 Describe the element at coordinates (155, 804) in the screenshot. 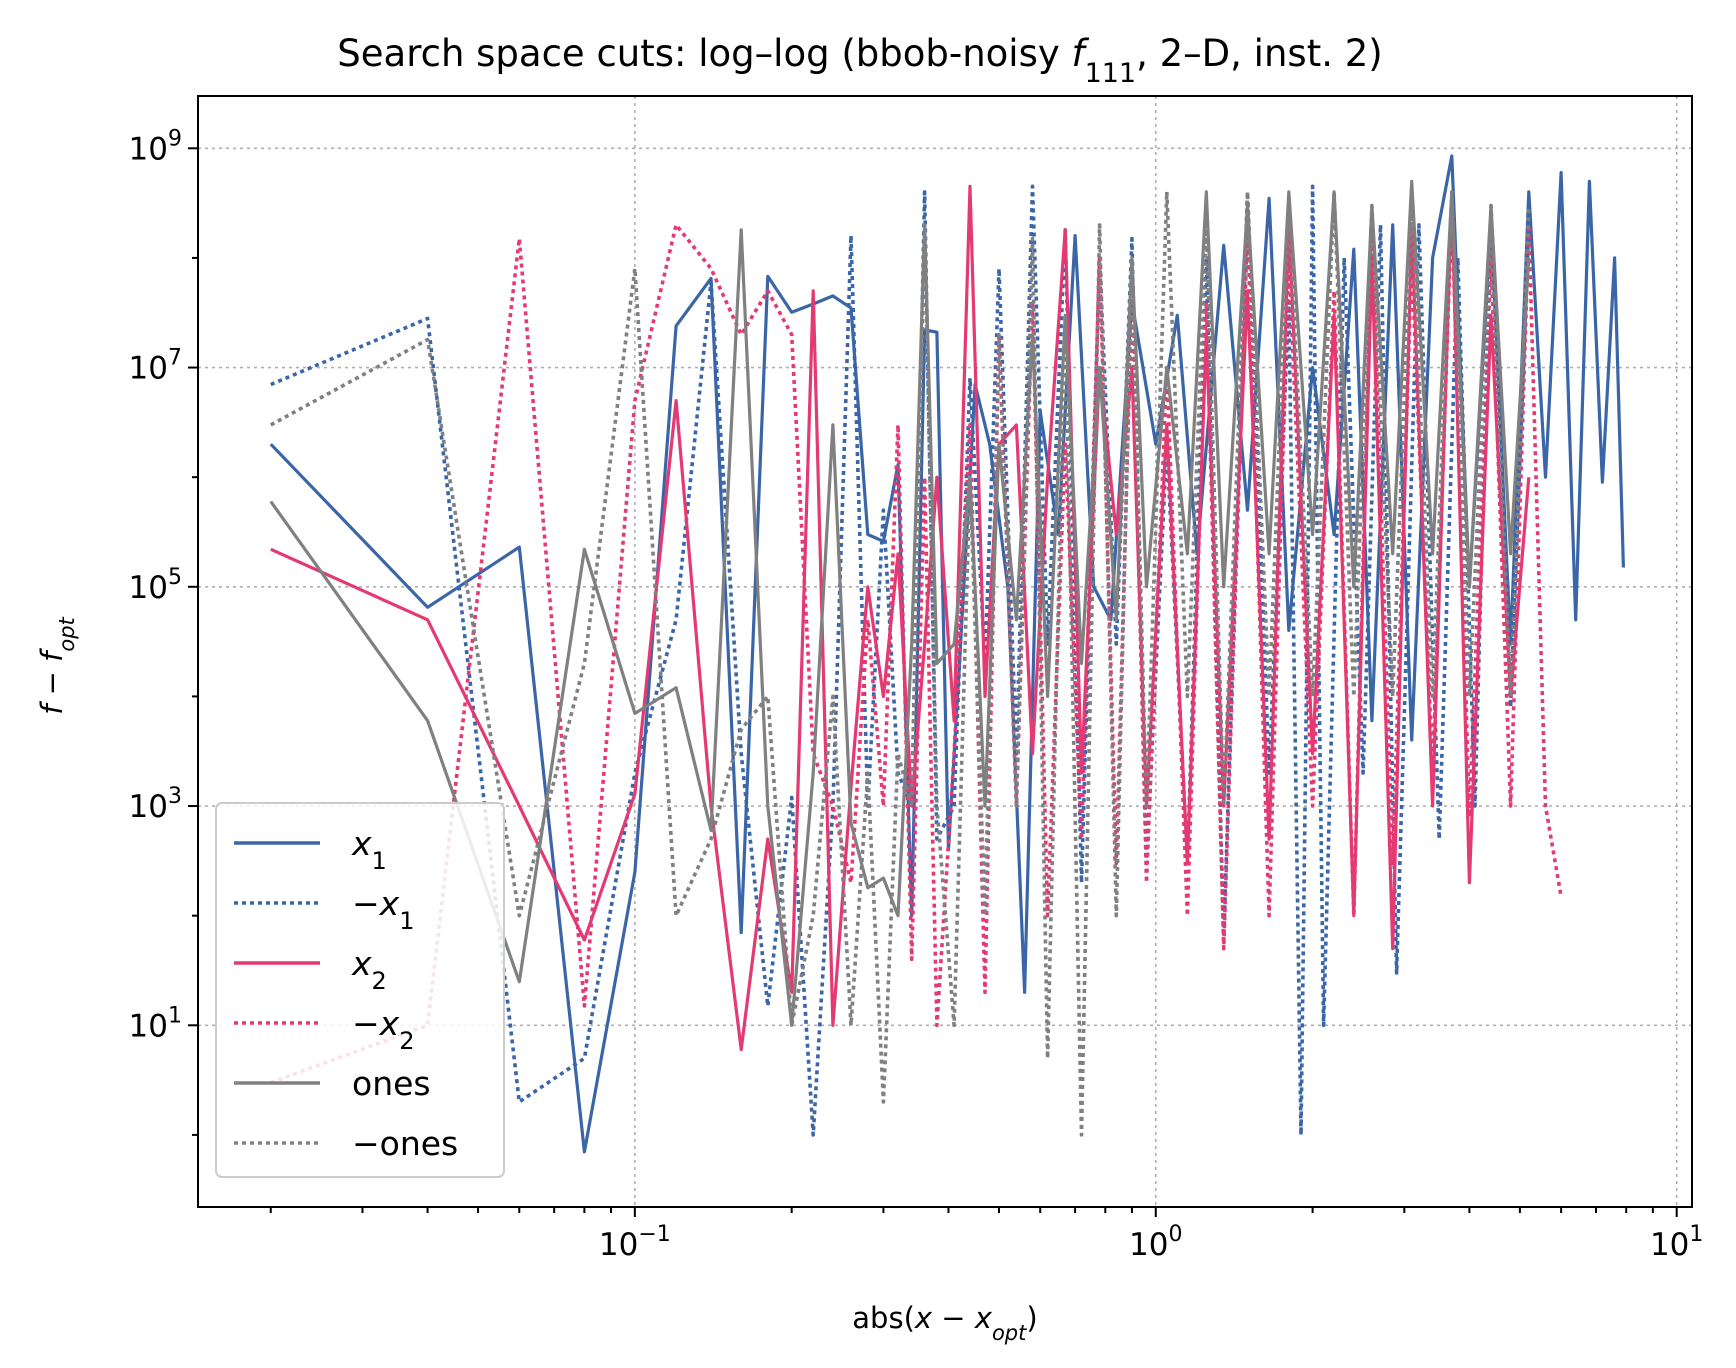

I see `y-tick-label-1: 10³` at that location.